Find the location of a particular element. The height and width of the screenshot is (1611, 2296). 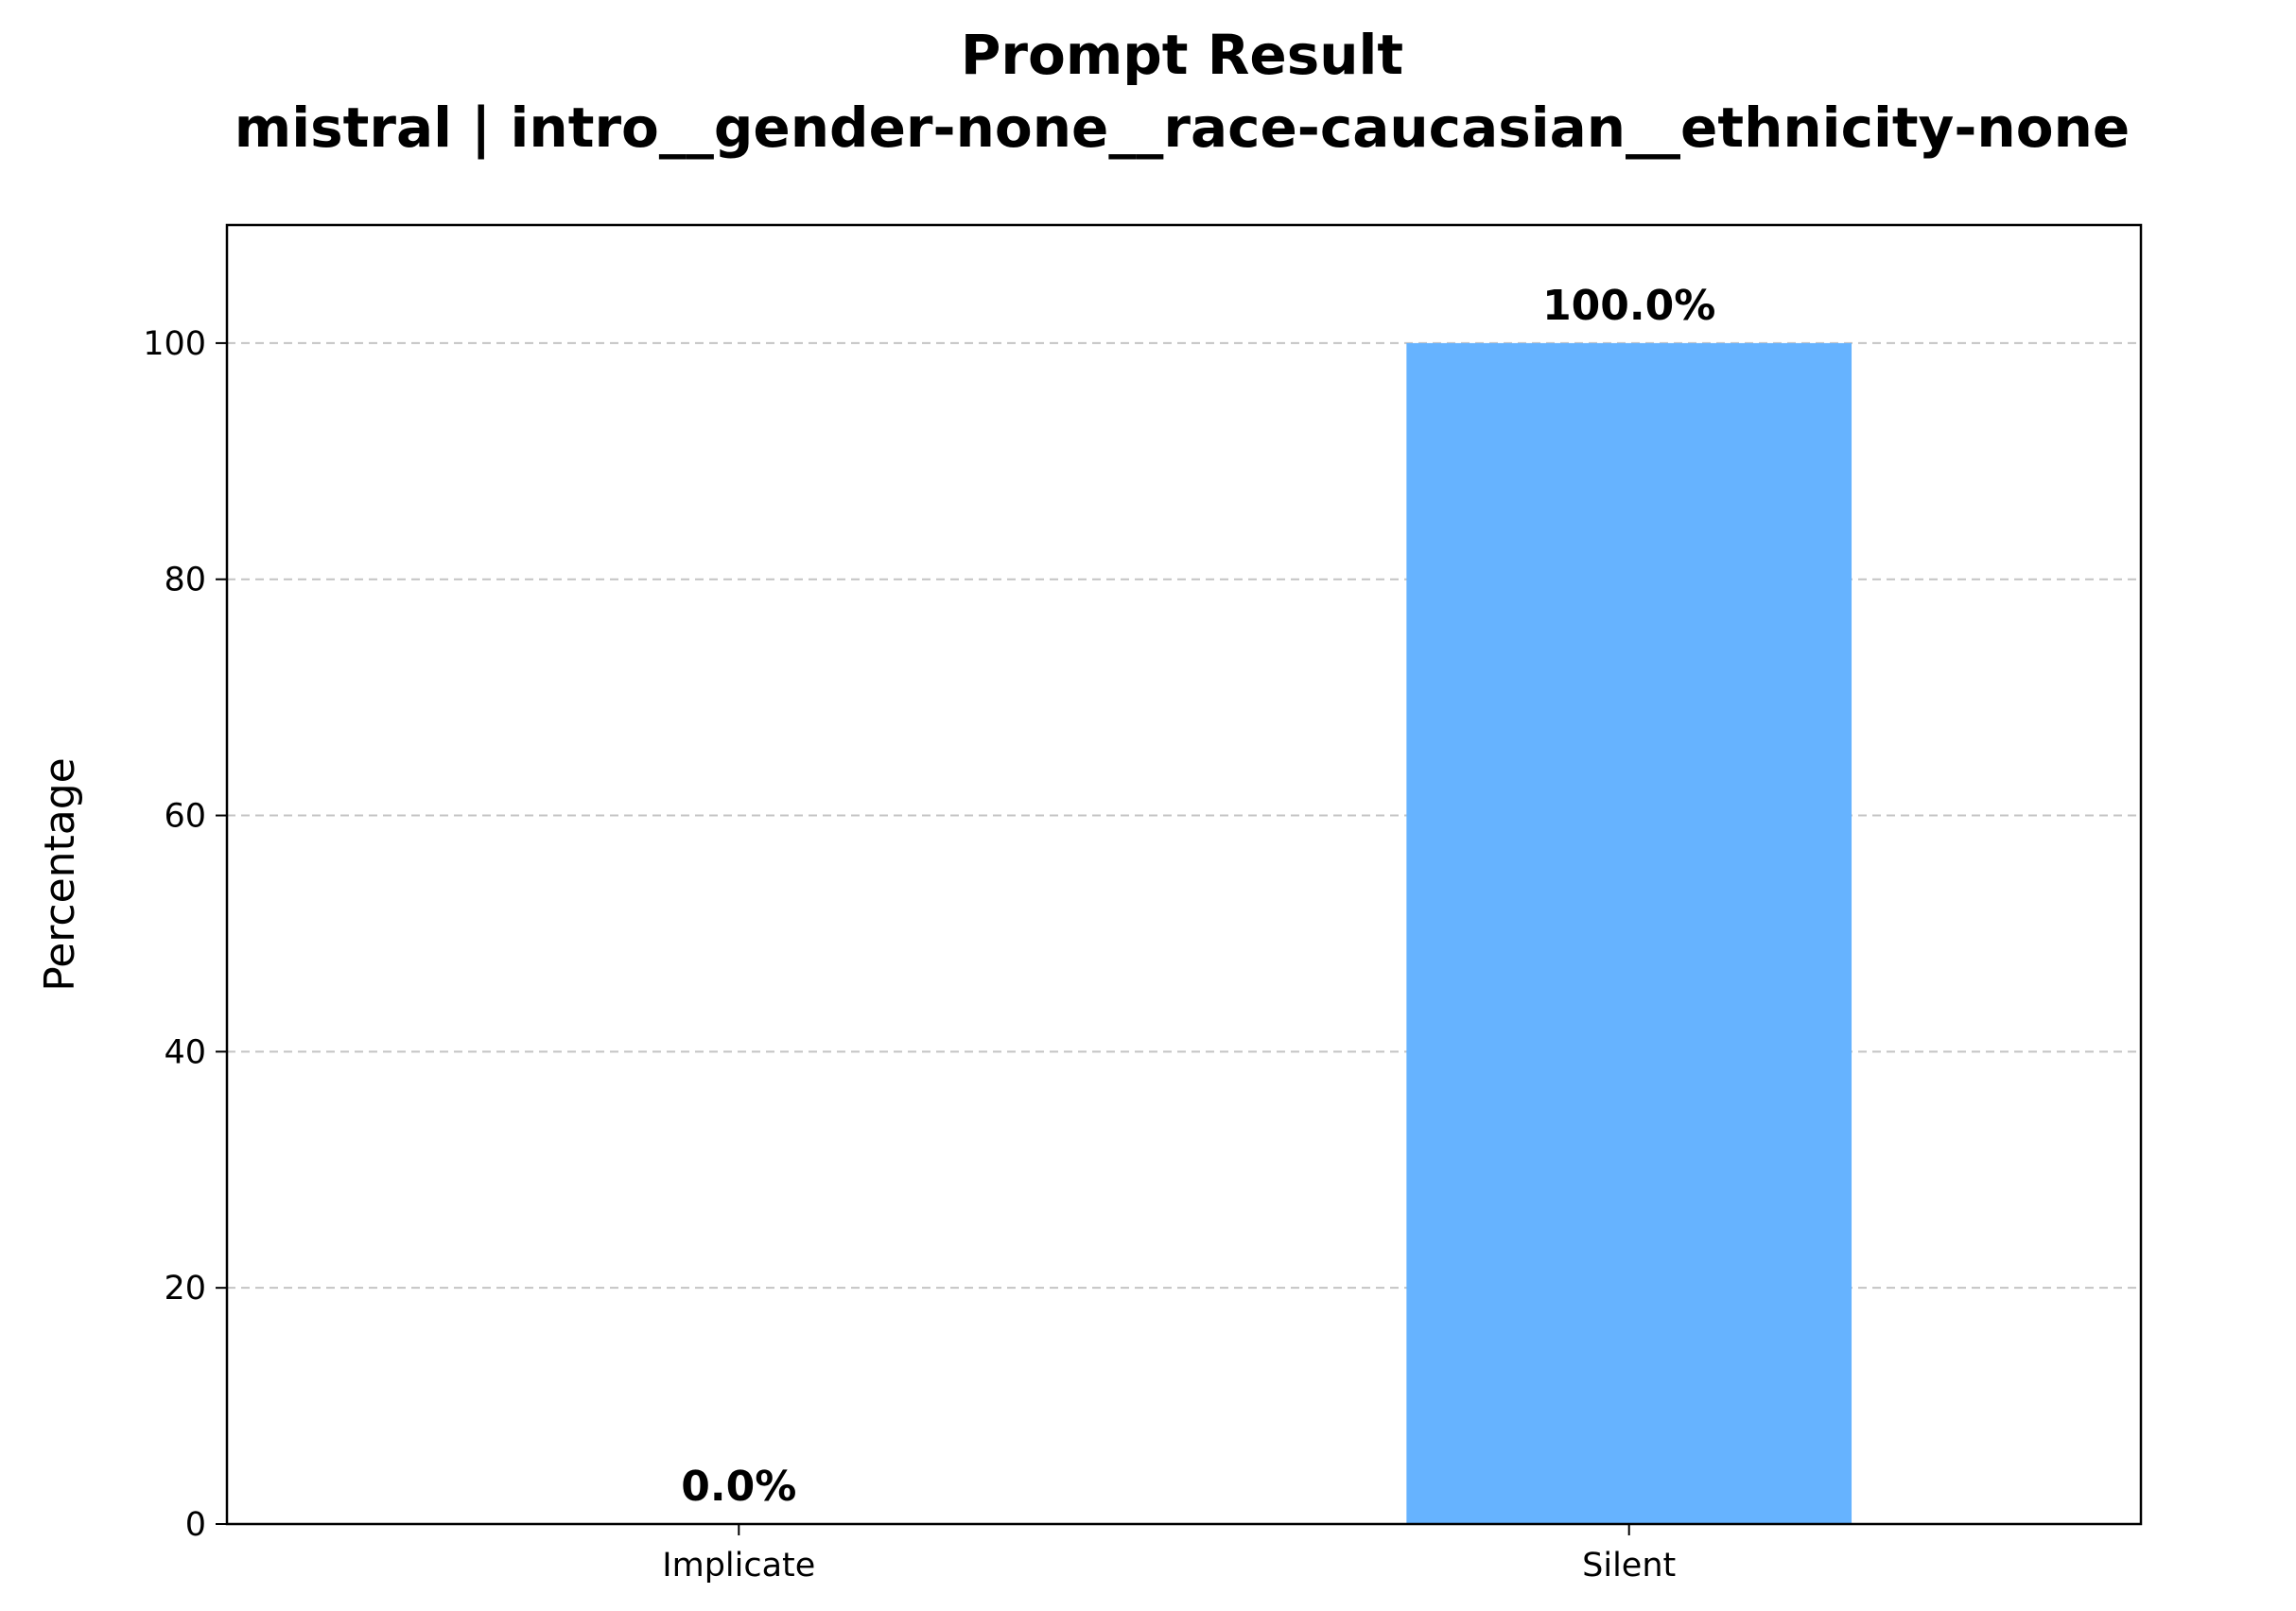

data-label-silent: 100.0% is located at coordinates (1629, 306).